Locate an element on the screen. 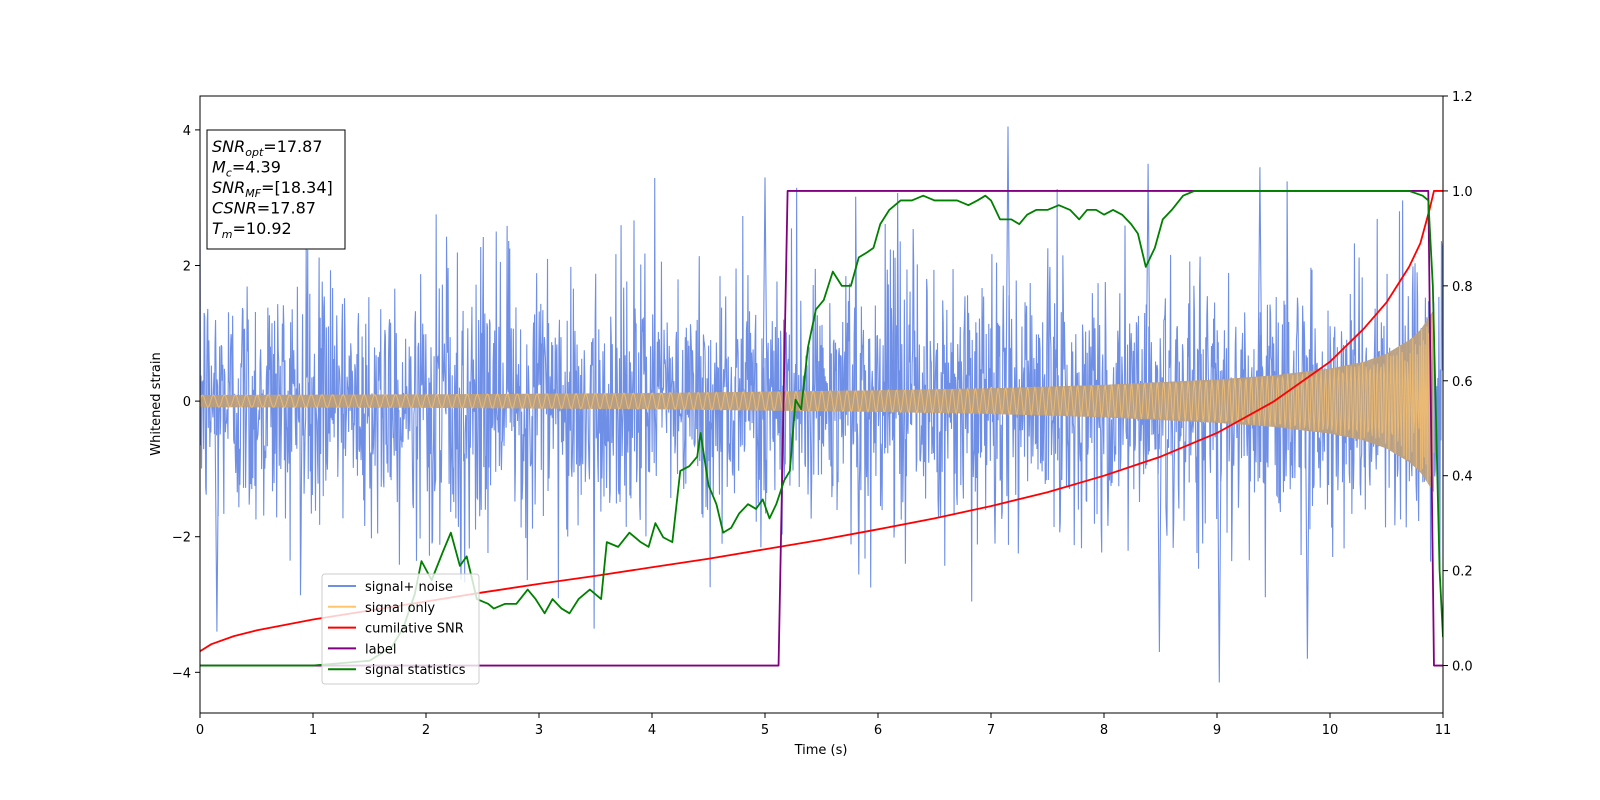  legend-label: label is located at coordinates (380, 649).